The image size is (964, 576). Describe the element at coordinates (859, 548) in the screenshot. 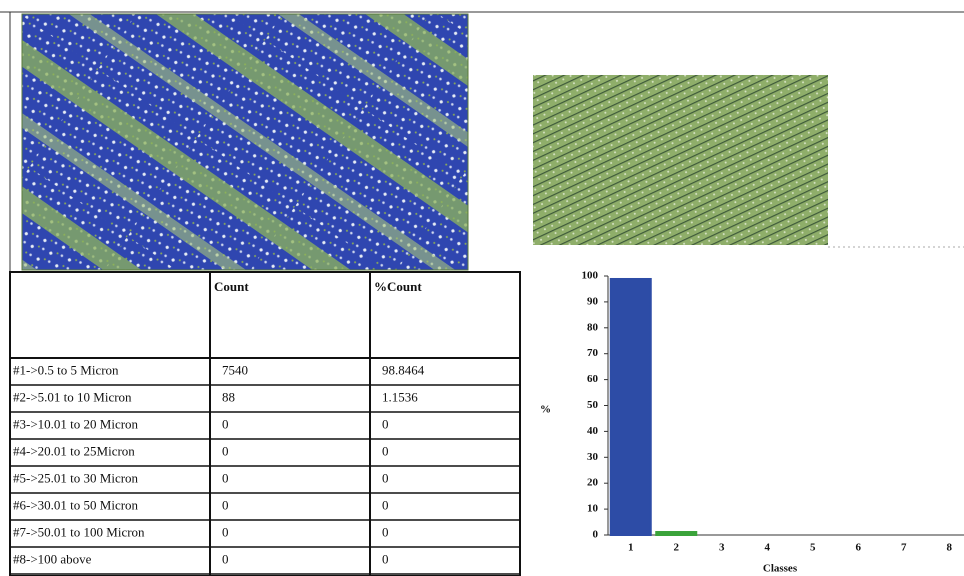

I see `x-tick-label: 6` at that location.